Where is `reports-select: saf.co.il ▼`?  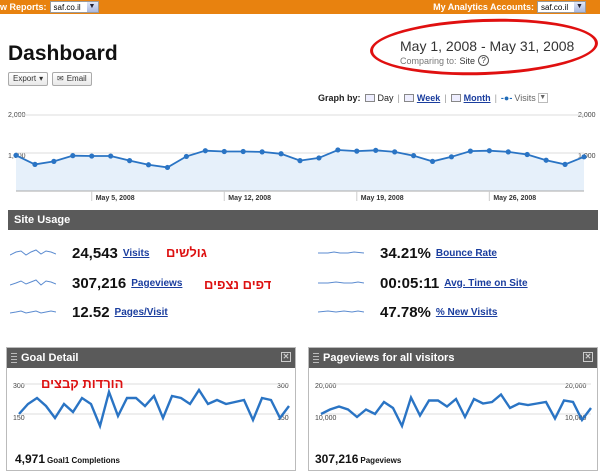
reports-select: saf.co.il ▼ is located at coordinates (74, 7).